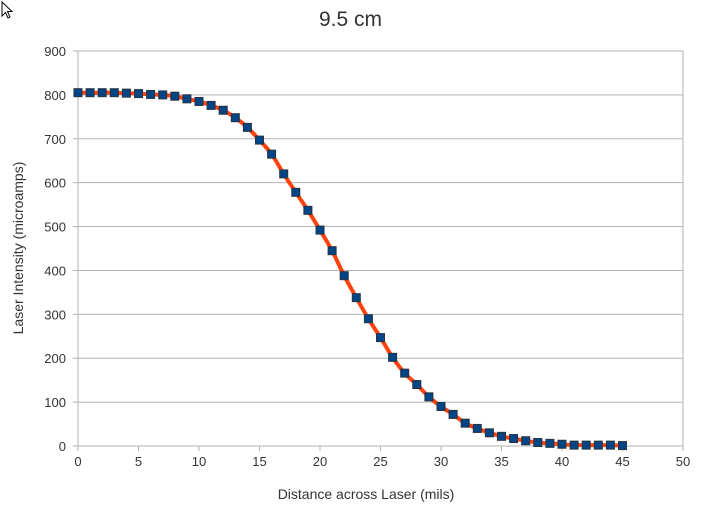 The width and height of the screenshot is (701, 510). What do you see at coordinates (77, 461) in the screenshot?
I see `x-tick-label: 0` at bounding box center [77, 461].